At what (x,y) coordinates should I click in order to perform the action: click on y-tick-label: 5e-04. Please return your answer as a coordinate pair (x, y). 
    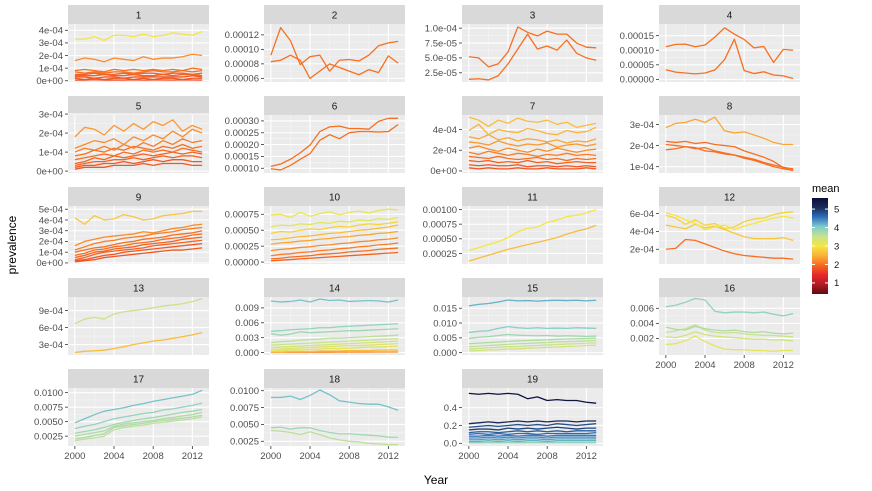
    Looking at the image, I should click on (51, 210).